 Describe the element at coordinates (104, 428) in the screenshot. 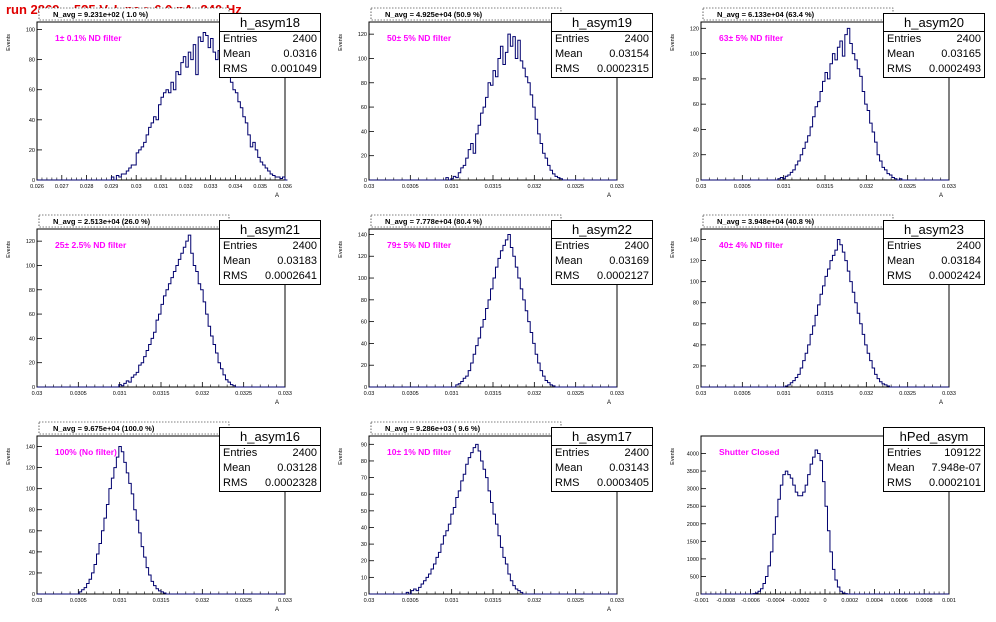

I see `navg-label: N_avg = 9.675e+04 (100.0 %)` at that location.